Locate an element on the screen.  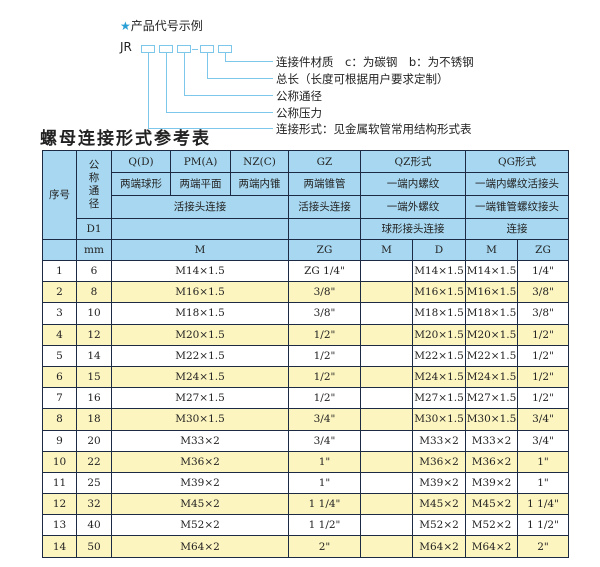
cell-qg-m: M18×1.5 is located at coordinates (491, 313).